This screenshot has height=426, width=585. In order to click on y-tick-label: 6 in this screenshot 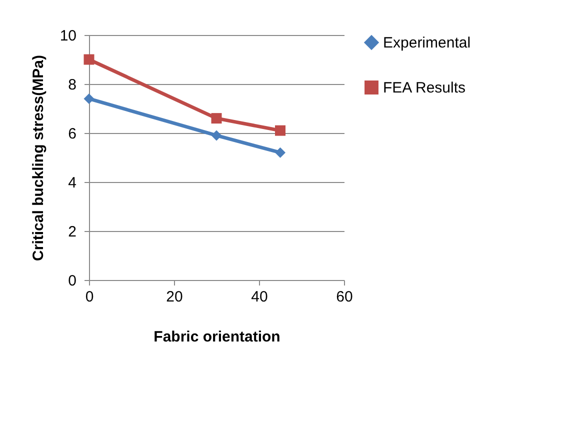, I will do `click(72, 134)`.